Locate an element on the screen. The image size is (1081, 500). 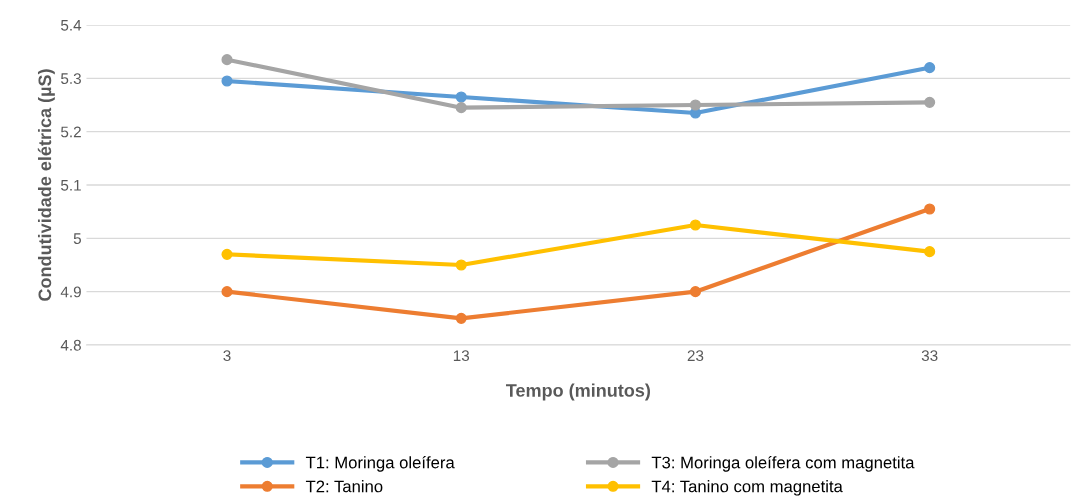
x-axis-title: Tempo (minutos) is located at coordinates (577, 392).